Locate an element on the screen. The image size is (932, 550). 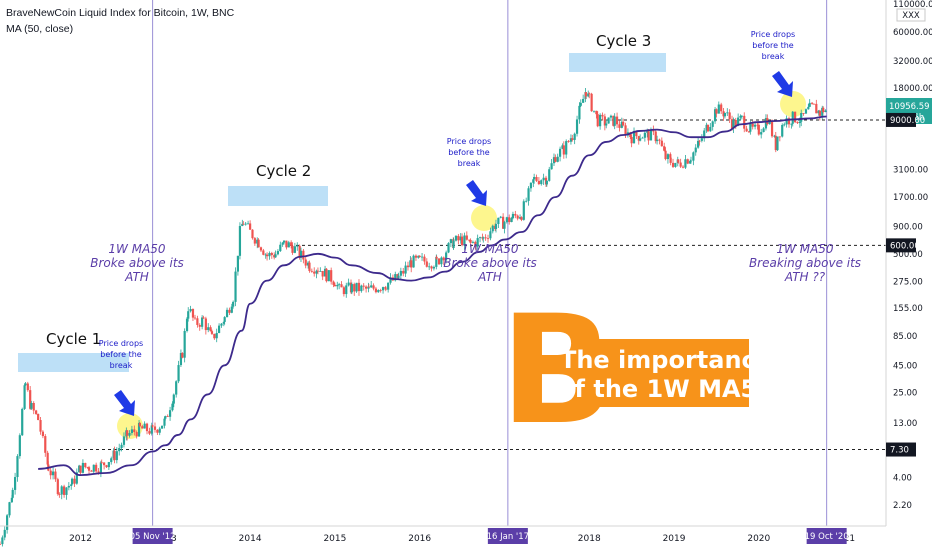
currency-box: XXX is located at coordinates (911, 15).